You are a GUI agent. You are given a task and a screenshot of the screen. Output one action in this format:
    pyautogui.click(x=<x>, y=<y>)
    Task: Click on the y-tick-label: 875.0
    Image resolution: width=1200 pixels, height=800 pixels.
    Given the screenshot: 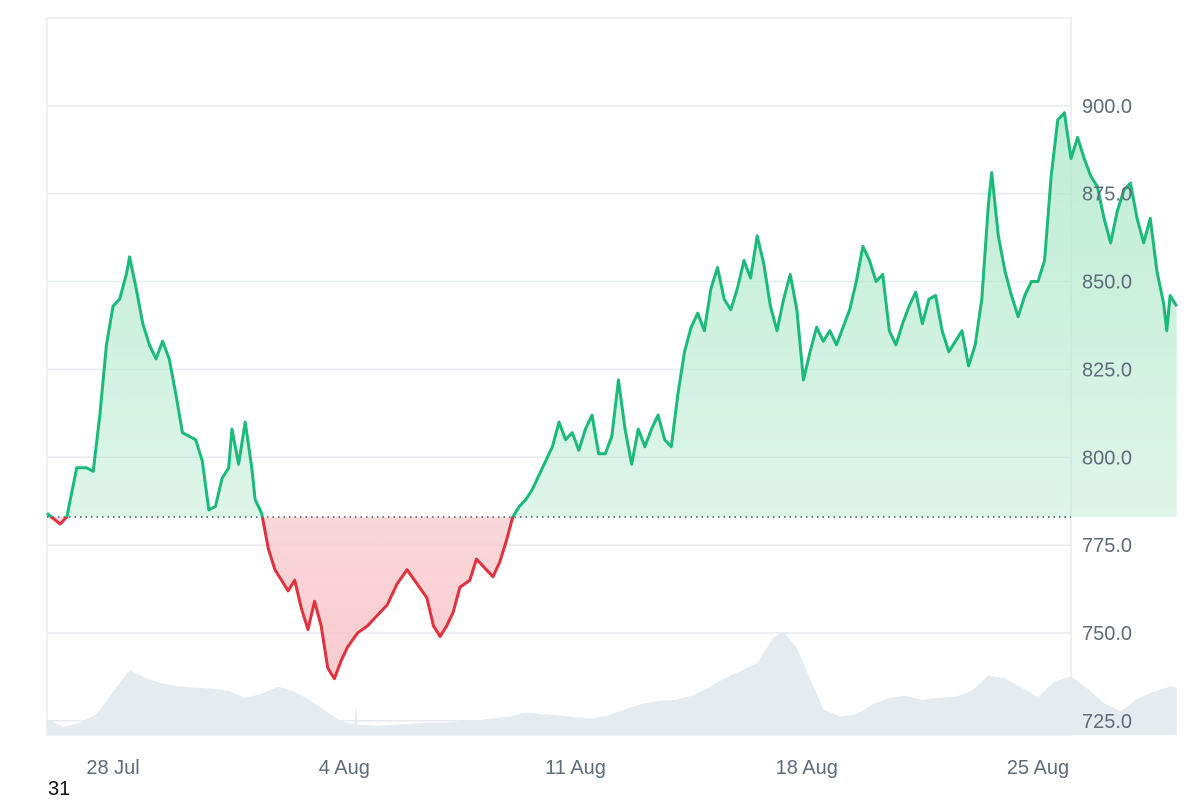 What is the action you would take?
    pyautogui.click(x=1107, y=195)
    